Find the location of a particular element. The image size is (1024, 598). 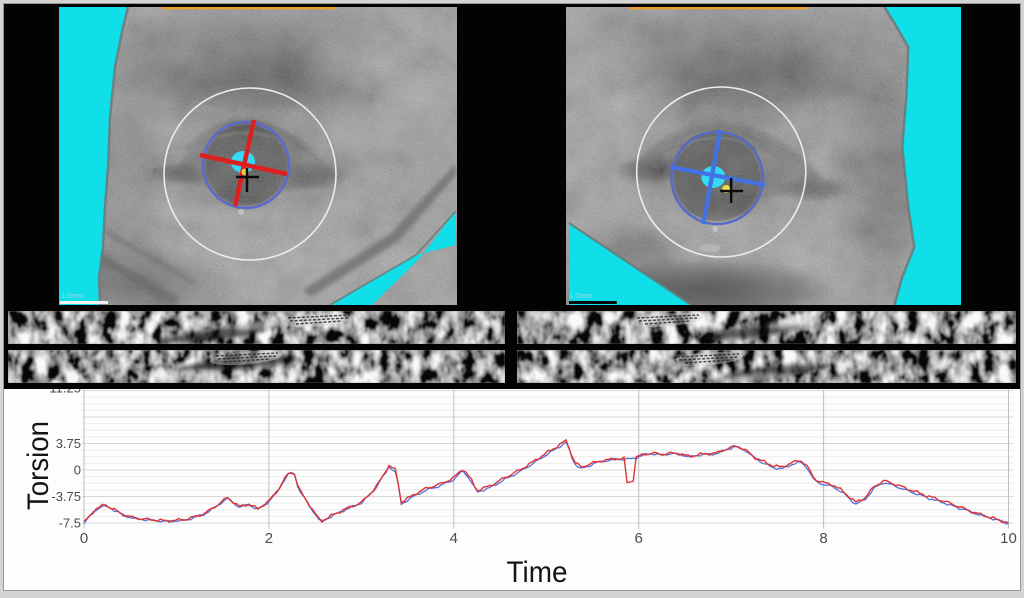

svg-text: Torsion is located at coordinates (38, 465).